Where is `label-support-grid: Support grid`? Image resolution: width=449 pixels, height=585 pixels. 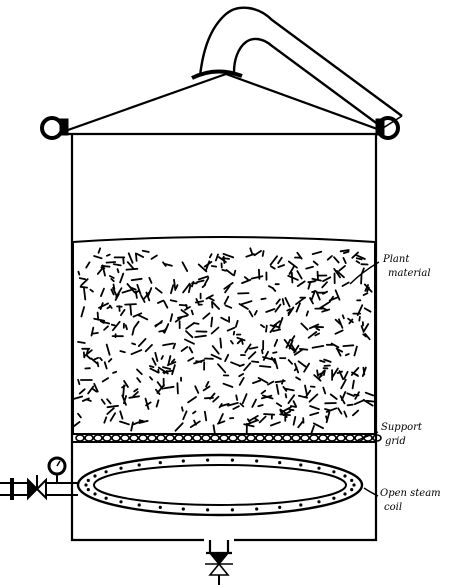 label-support-grid: Support grid is located at coordinates (403, 434).